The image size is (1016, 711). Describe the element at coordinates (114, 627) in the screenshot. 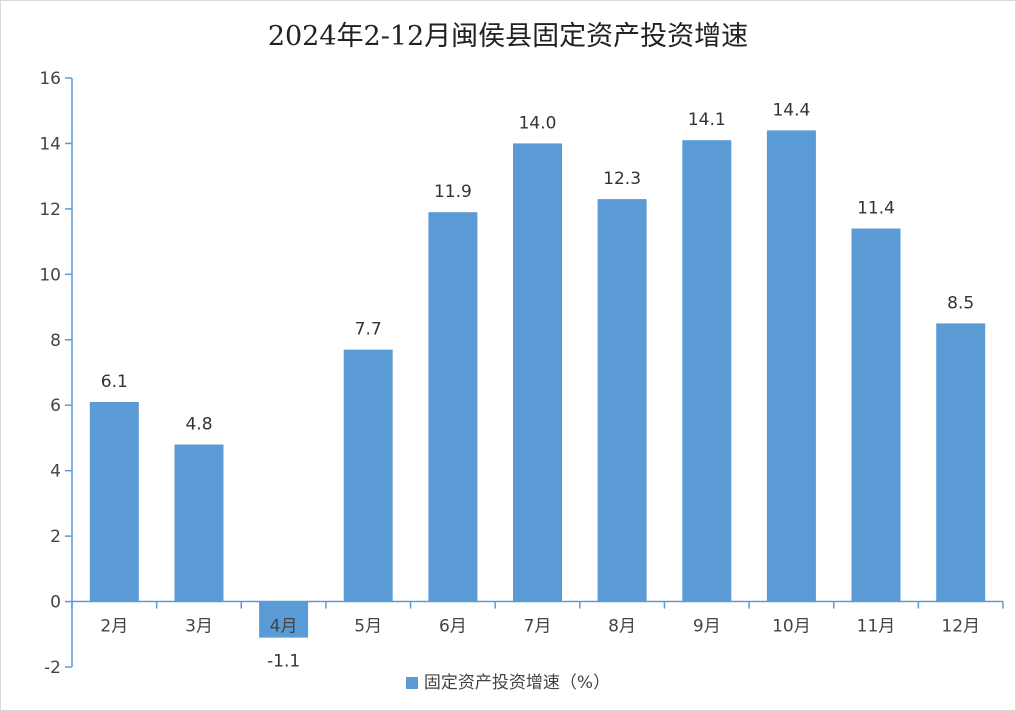

I see `x-tick-label: 2月` at that location.